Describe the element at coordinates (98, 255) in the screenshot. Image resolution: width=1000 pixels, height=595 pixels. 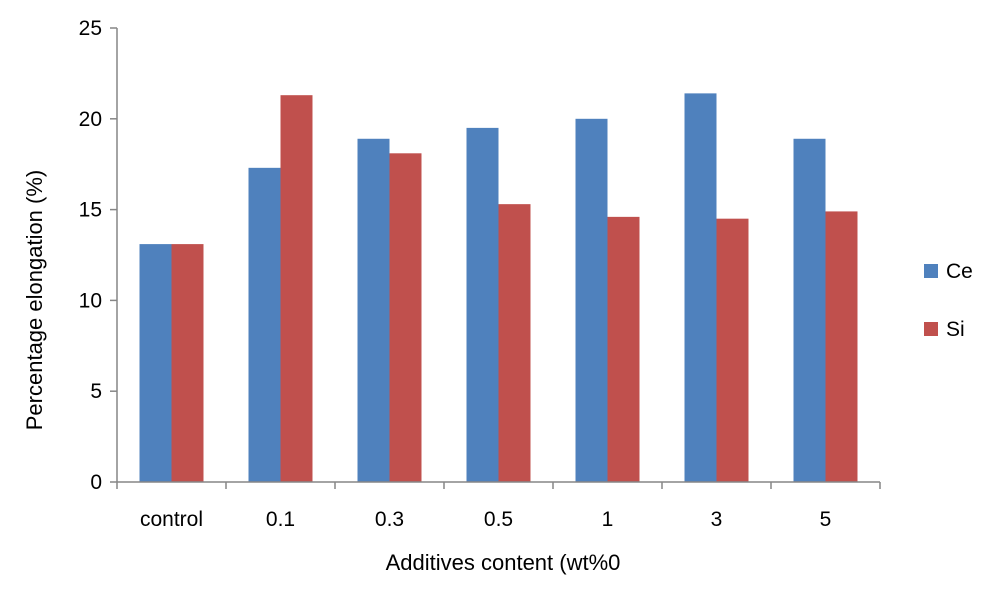
I see `y-ticks-group: 0 5 10 15 20 25` at that location.